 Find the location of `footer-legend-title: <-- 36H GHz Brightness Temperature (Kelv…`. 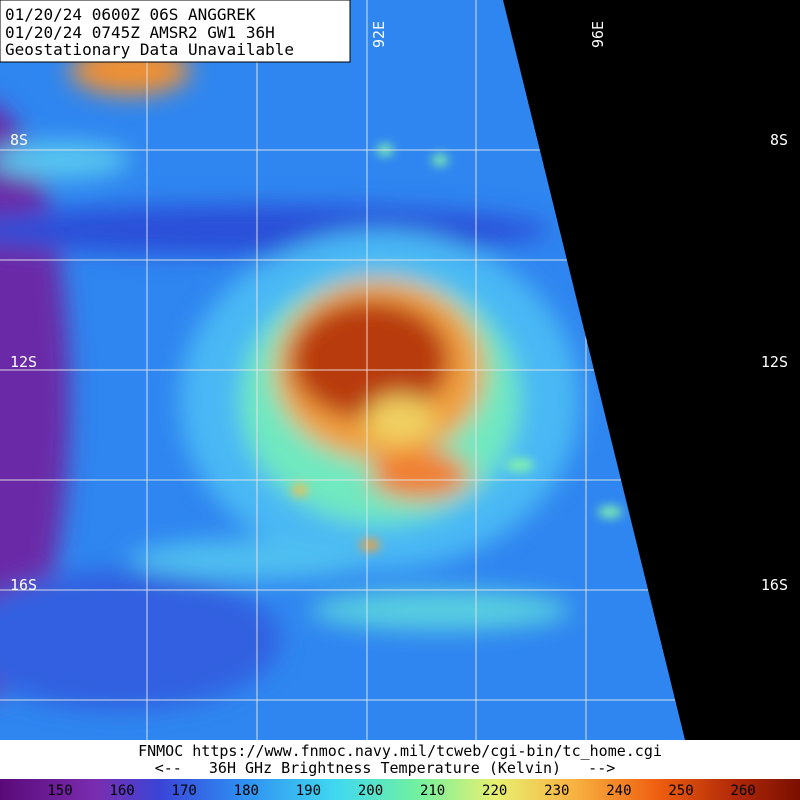

footer-legend-title: <-- 36H GHz Brightness Temperature (Kelv… is located at coordinates (385, 768).